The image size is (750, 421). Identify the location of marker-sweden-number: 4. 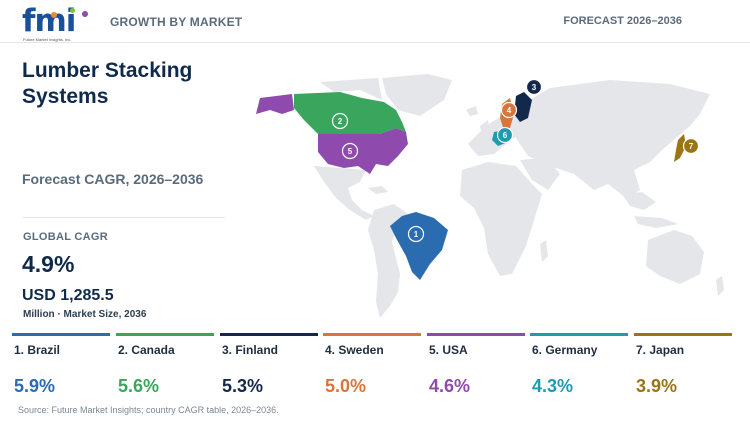
(509, 110).